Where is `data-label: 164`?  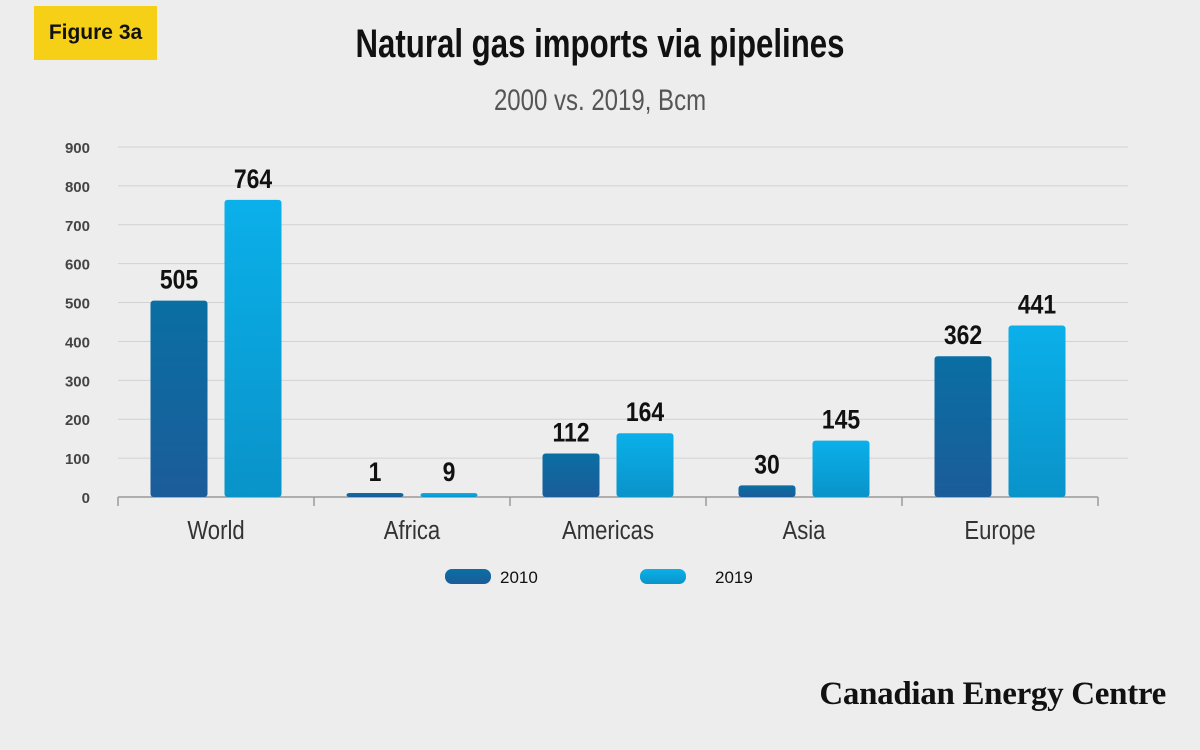
data-label: 164 is located at coordinates (645, 413).